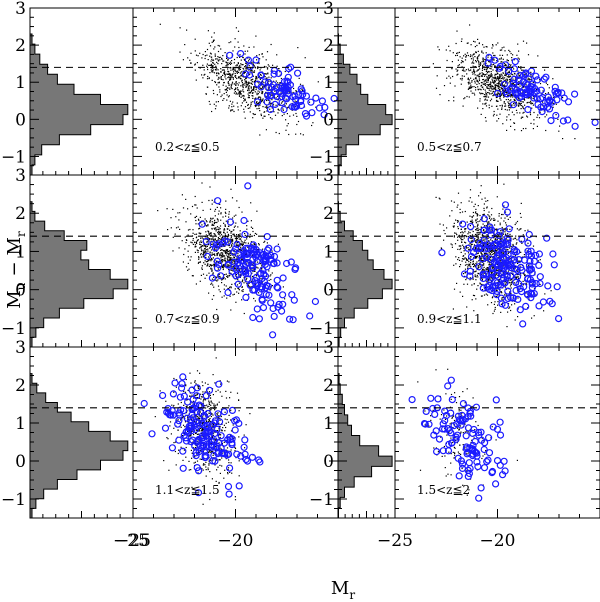  I want to click on y-tick-label: 0, so click(328, 120).